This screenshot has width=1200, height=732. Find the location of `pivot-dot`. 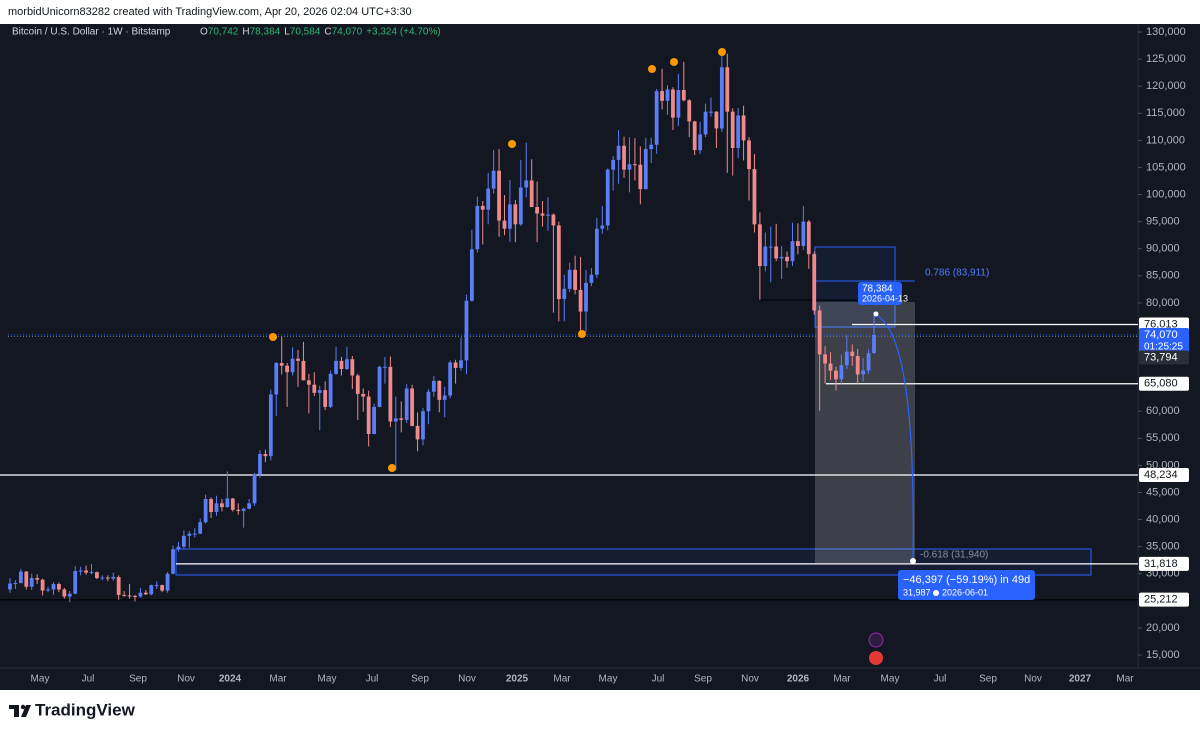

pivot-dot is located at coordinates (392, 468).